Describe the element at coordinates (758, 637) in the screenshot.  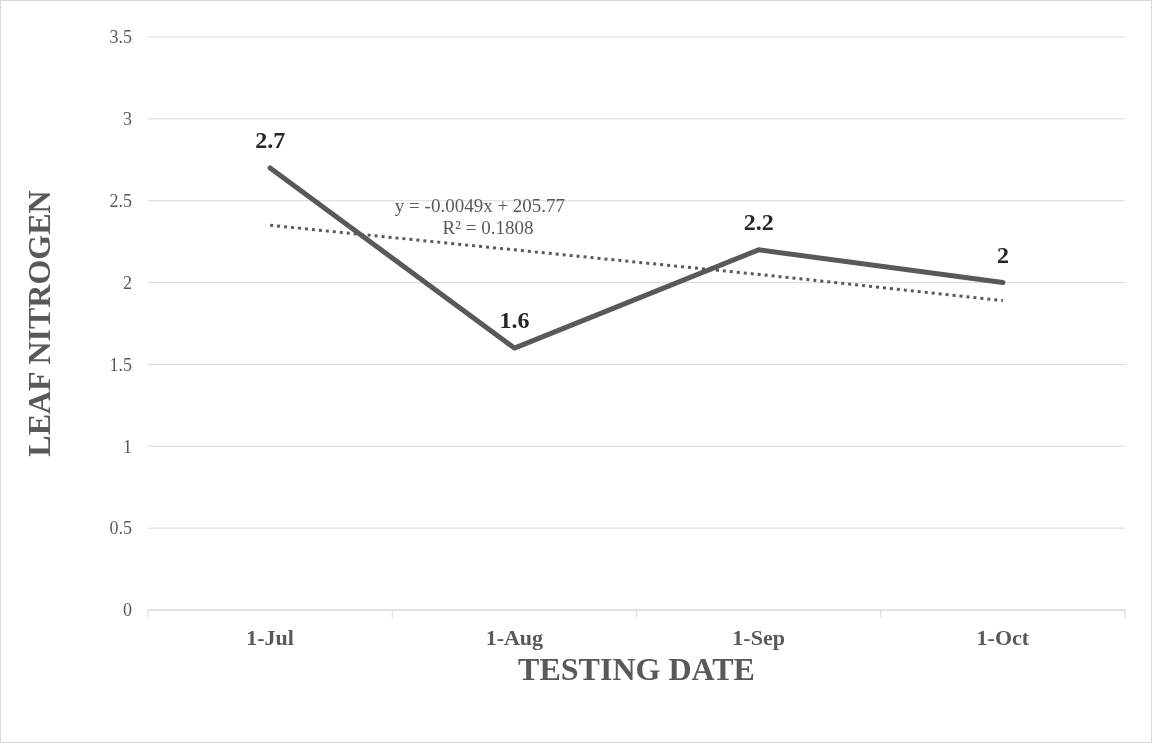
I see `x-tick-label: 1-Sep` at that location.